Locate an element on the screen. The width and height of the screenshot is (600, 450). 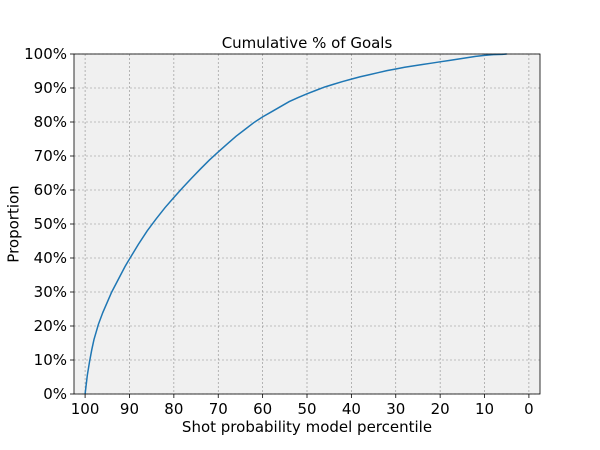
y-tick-label: 40% is located at coordinates (50, 258).